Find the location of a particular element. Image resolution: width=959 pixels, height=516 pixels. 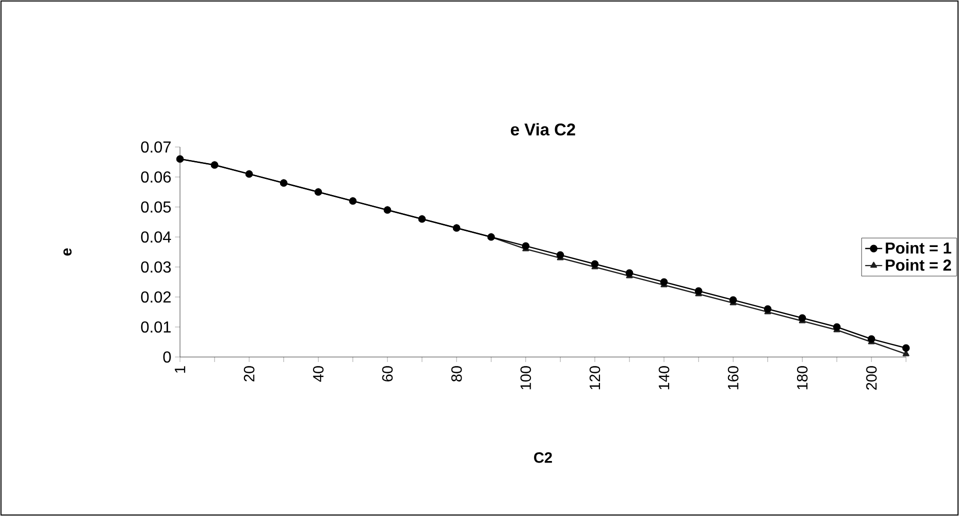

y-tick-label: 0.06 is located at coordinates (156, 177).